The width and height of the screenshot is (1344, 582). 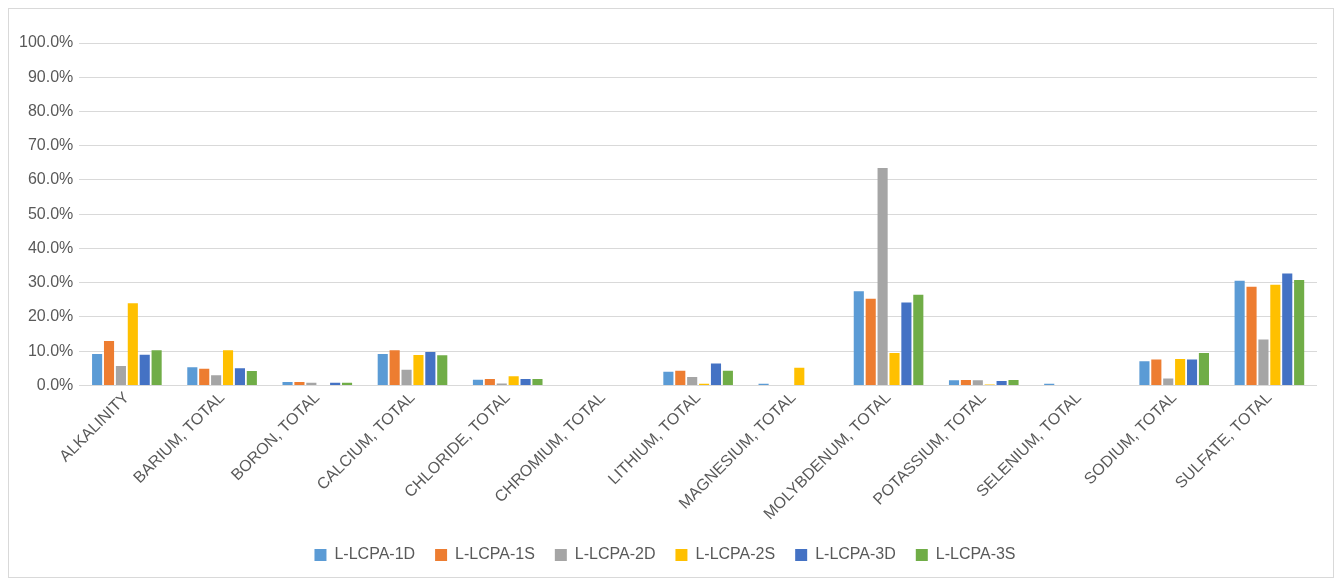 What do you see at coordinates (46, 42) in the screenshot?
I see `y-tick-label: 100.0%` at bounding box center [46, 42].